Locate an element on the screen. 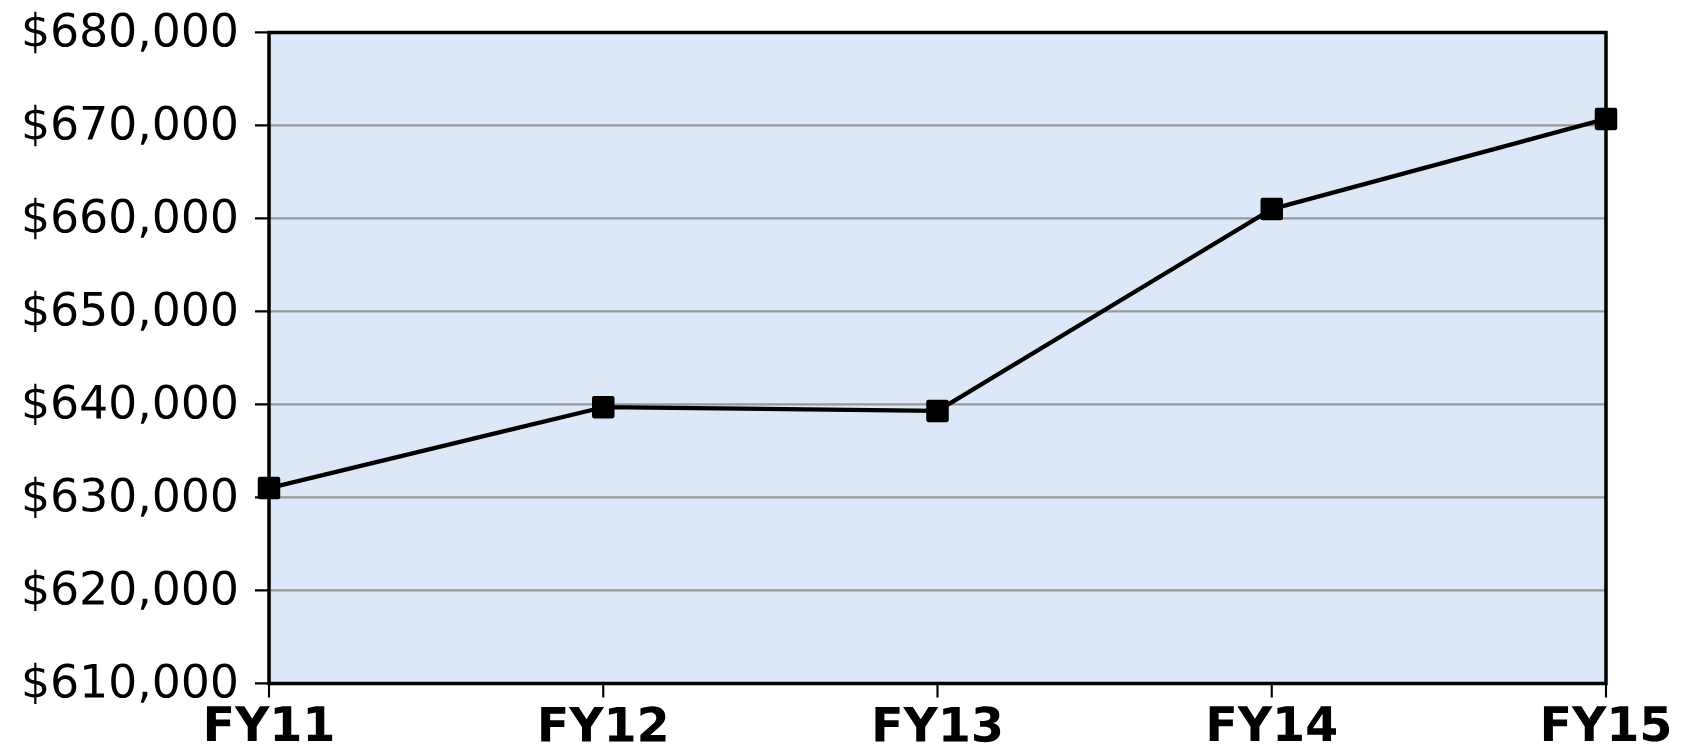 This screenshot has width=1689, height=754. x-tick-label: FY11 is located at coordinates (269, 723).